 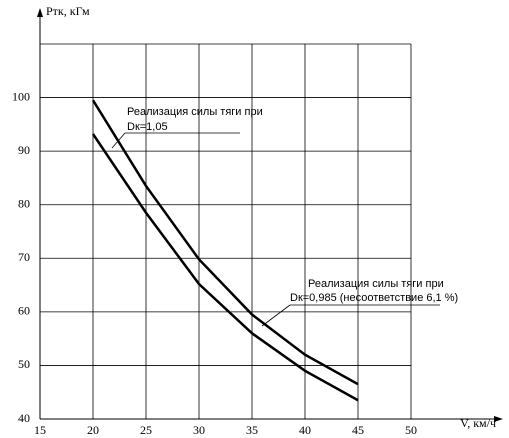 What do you see at coordinates (24, 257) in the screenshot?
I see `y-tick-label: 70` at bounding box center [24, 257].